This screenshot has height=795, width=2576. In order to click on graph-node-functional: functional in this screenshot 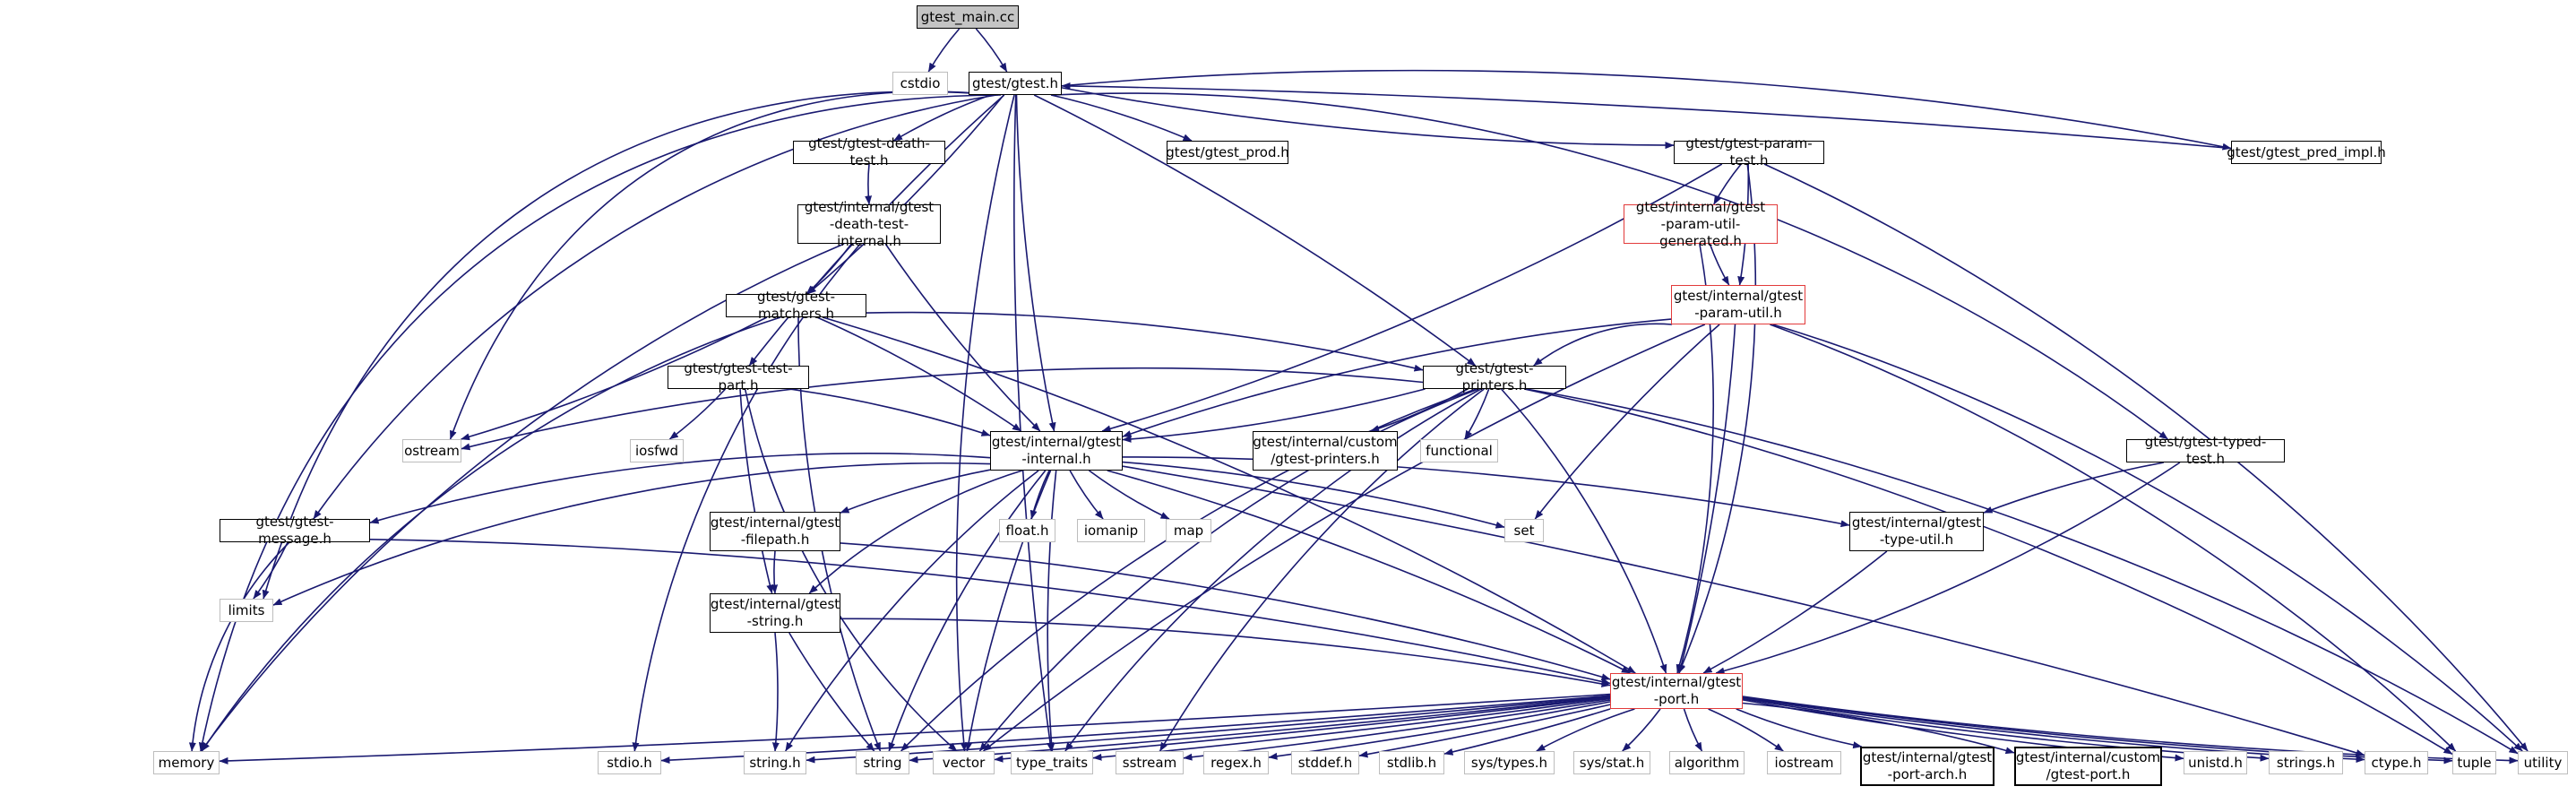, I will do `click(1459, 450)`.